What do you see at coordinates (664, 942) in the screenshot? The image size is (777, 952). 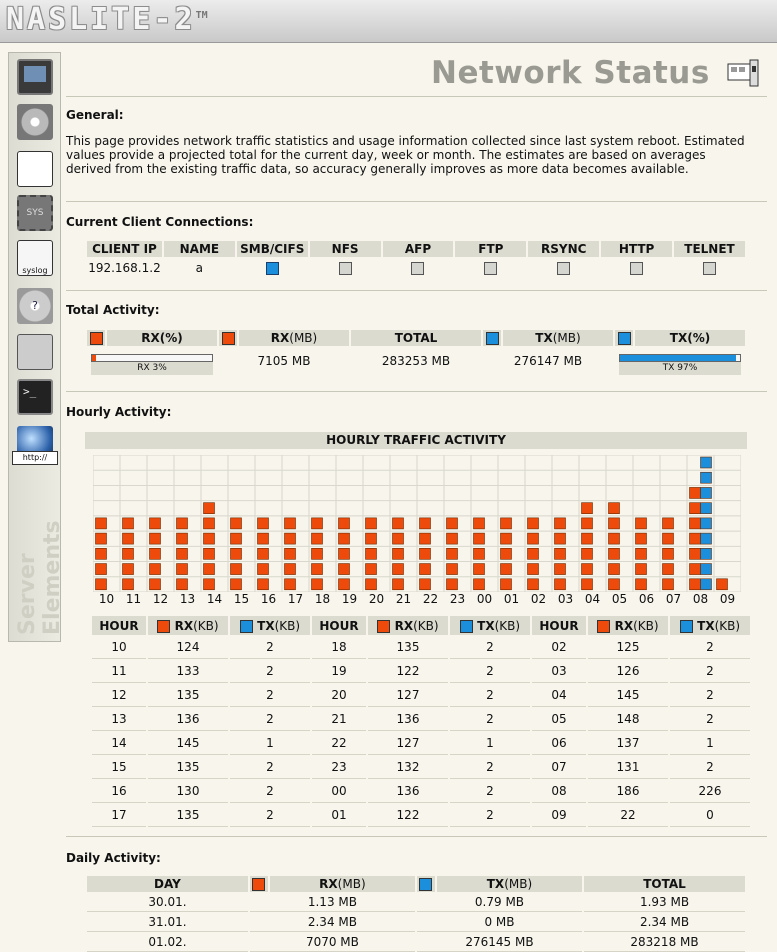 I see `total-cell: 283218 MB` at bounding box center [664, 942].